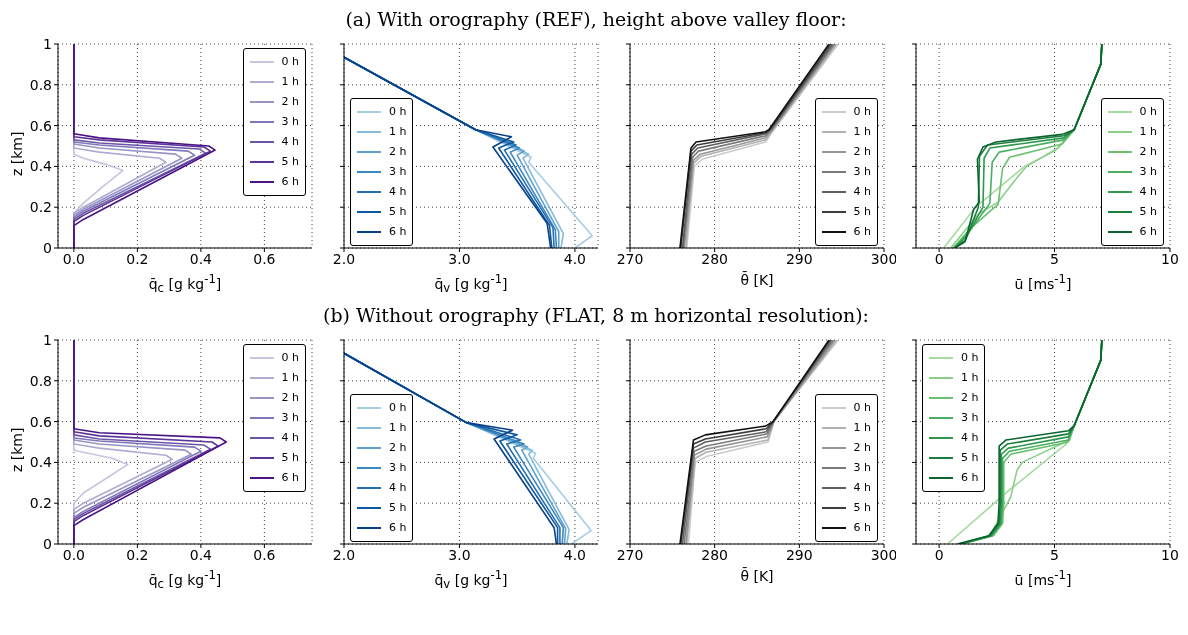  What do you see at coordinates (1170, 258) in the screenshot?
I see `x-tick-label: 10` at bounding box center [1170, 258].